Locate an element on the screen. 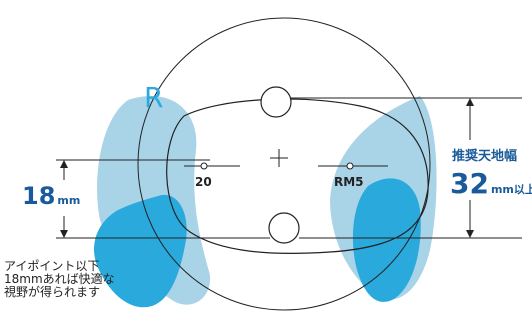  width-unit: mm以上 is located at coordinates (511, 189).